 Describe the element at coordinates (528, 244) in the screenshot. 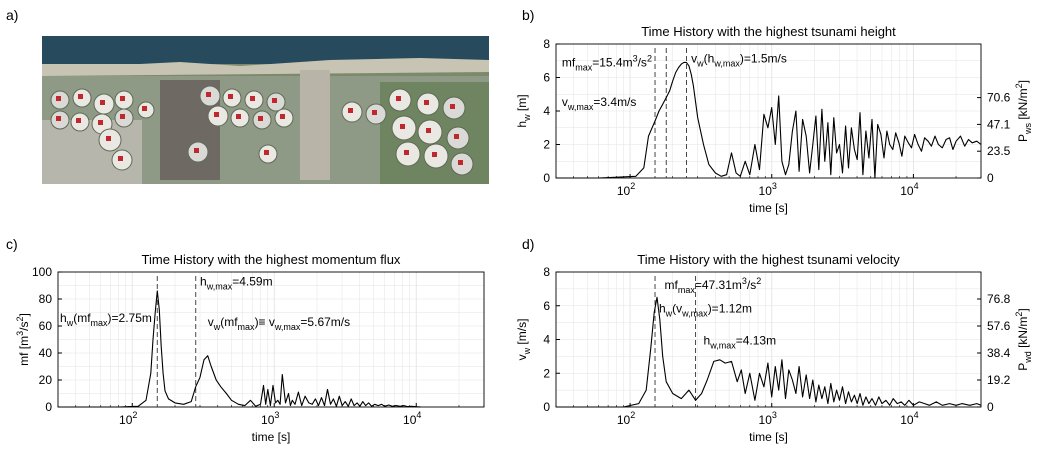

I see `panel-label-d: d)` at that location.